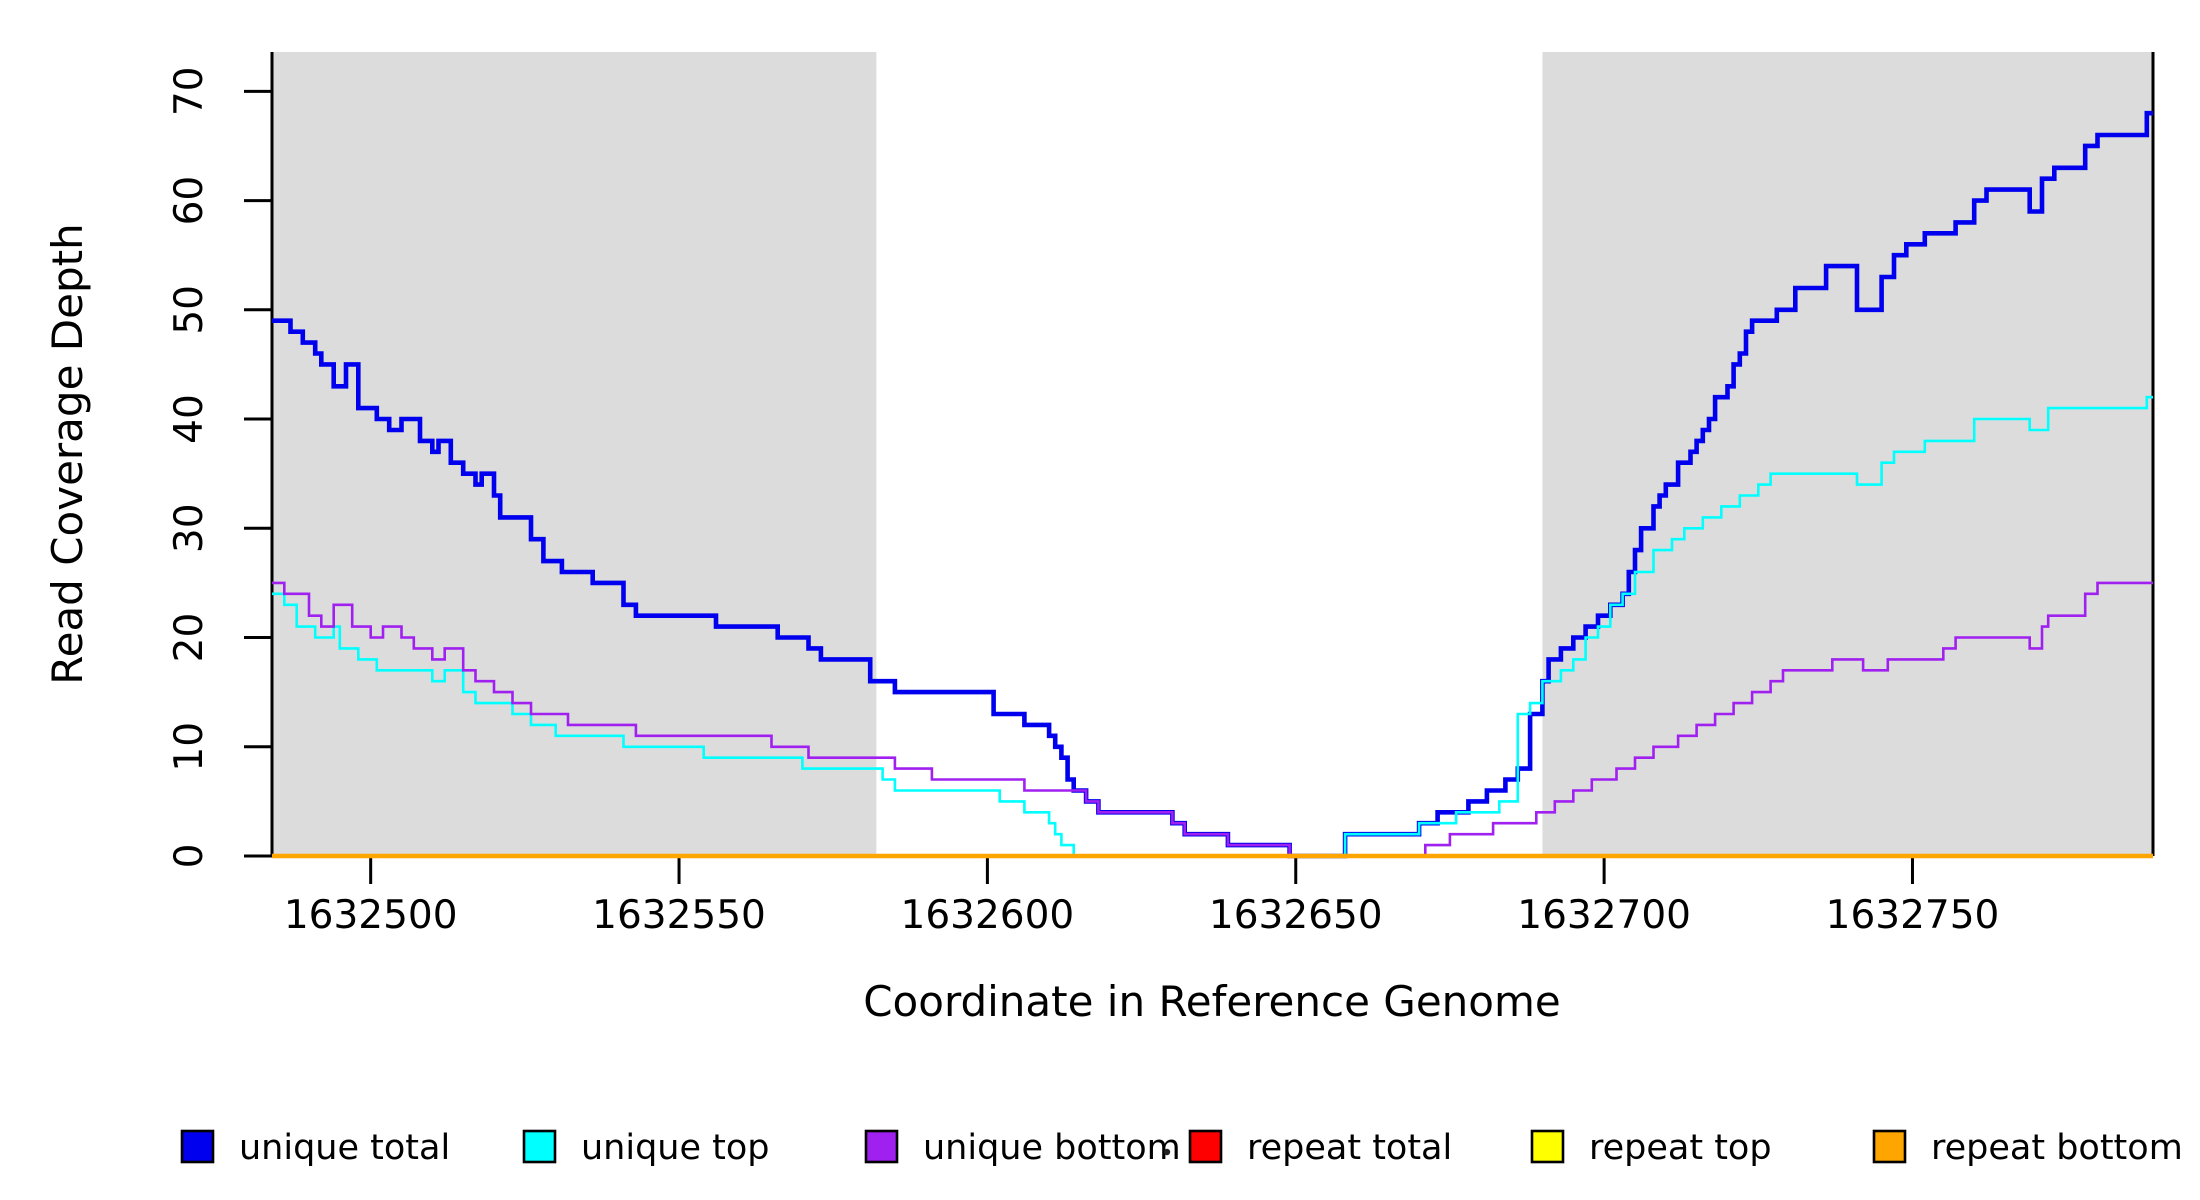 This screenshot has width=2200, height=1200. I want to click on legend-item-unique-top: unique top, so click(646, 1148).